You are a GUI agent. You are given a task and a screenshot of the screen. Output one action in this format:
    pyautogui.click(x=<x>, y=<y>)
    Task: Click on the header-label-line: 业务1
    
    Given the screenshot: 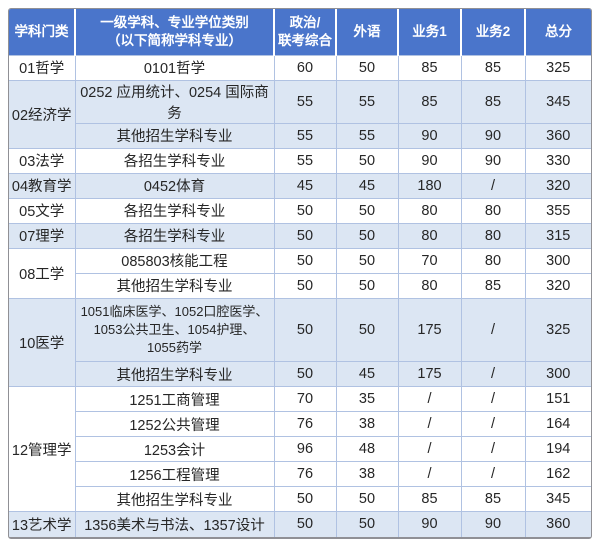 What is the action you would take?
    pyautogui.click(x=429, y=31)
    